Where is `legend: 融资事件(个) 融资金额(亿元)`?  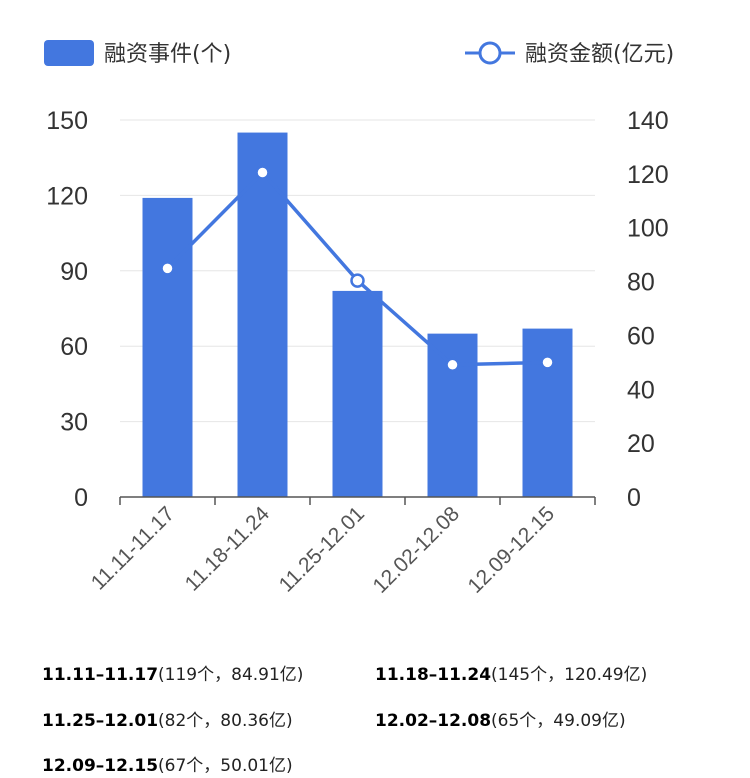 legend: 融资事件(个) 融资金额(亿元) is located at coordinates (359, 53).